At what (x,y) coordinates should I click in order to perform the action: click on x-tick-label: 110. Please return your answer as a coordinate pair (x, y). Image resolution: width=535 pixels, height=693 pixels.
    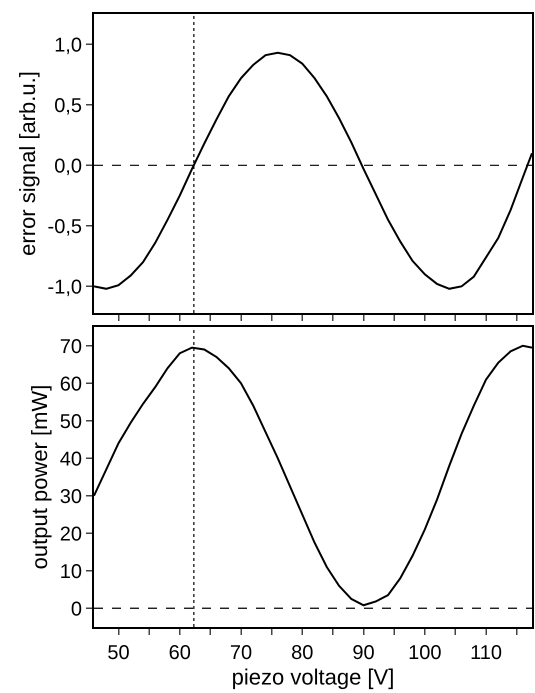
    Looking at the image, I should click on (486, 653).